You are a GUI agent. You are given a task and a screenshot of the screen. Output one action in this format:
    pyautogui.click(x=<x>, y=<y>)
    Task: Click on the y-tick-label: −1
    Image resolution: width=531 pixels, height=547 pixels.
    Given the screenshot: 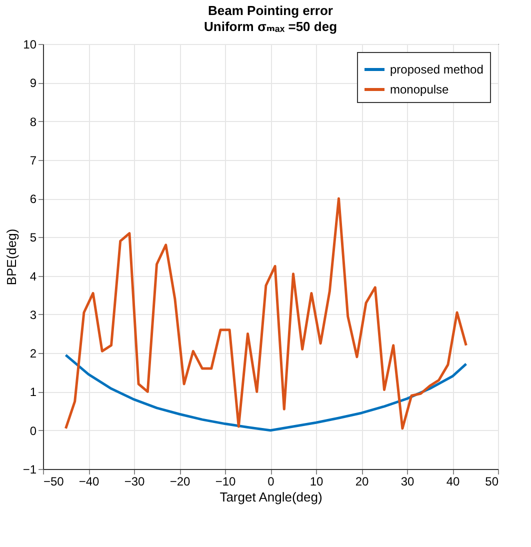 What is the action you would take?
    pyautogui.click(x=29, y=469)
    